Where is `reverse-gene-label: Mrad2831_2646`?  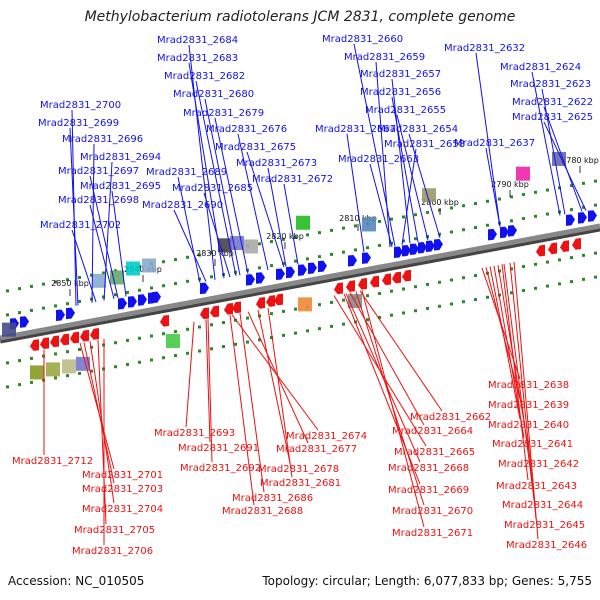
reverse-gene-label: Mrad2831_2646 is located at coordinates (546, 545).